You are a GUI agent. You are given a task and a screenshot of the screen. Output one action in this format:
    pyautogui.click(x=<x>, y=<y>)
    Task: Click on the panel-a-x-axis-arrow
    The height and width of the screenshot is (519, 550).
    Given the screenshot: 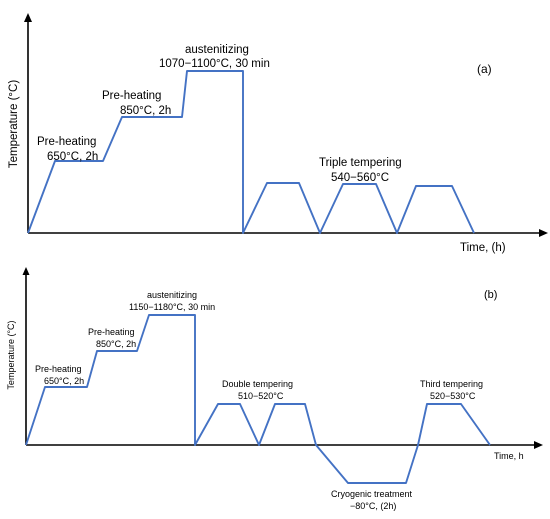 What is the action you would take?
    pyautogui.click(x=543, y=233)
    